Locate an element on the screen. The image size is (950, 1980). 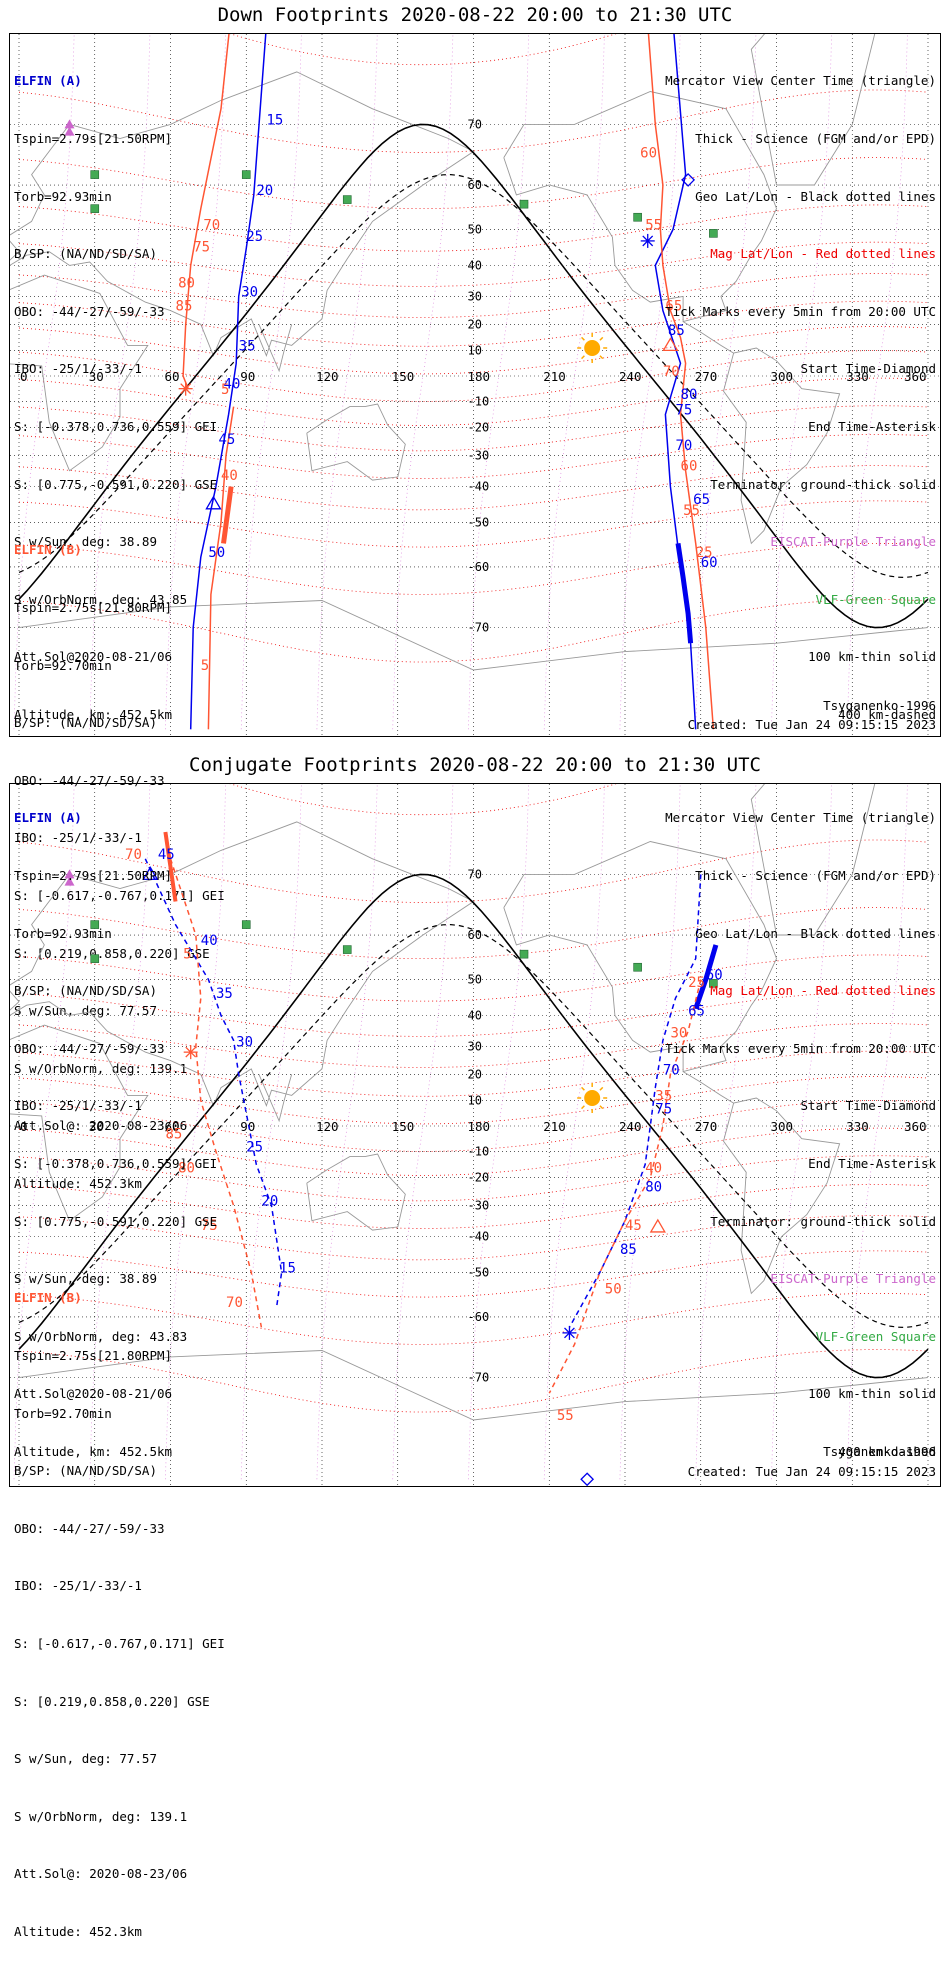
track-tick-label: 85 is located at coordinates (676, 331).